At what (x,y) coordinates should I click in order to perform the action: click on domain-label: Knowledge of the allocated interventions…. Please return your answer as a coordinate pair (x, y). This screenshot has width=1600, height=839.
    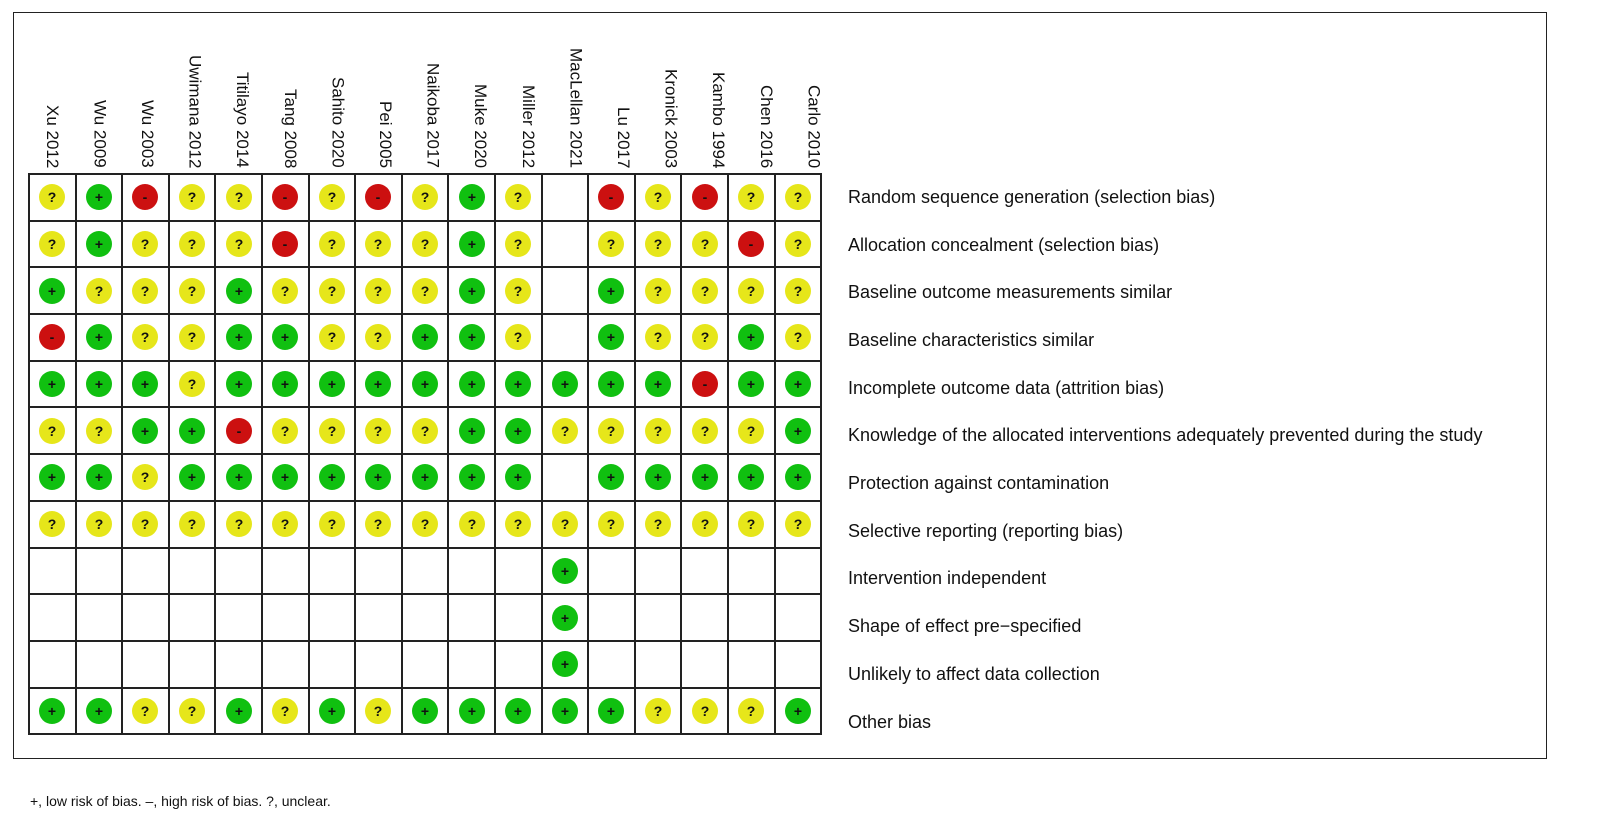
    Looking at the image, I should click on (1165, 435).